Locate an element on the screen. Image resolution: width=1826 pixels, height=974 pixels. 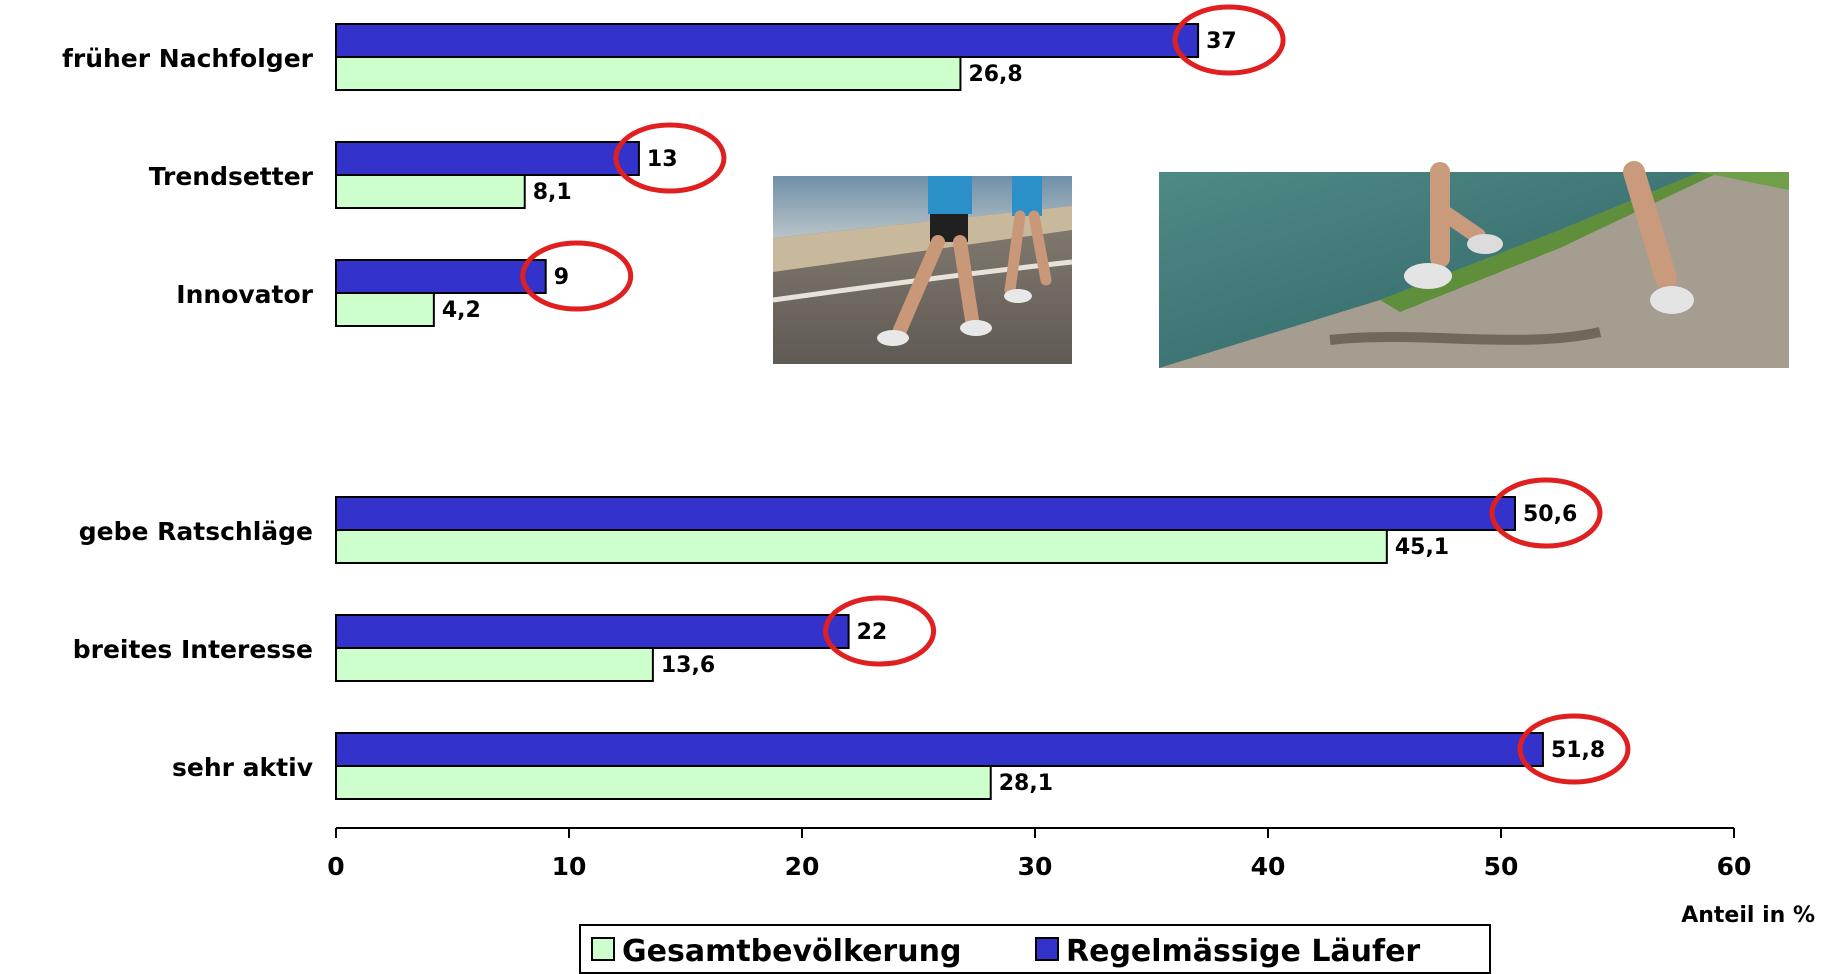
data-label: 51,8 is located at coordinates (1578, 750).